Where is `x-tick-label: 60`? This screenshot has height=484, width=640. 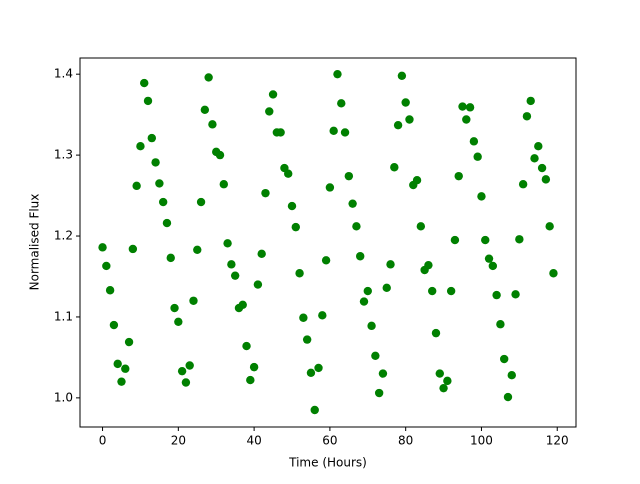
x-tick-label: 60 is located at coordinates (329, 441).